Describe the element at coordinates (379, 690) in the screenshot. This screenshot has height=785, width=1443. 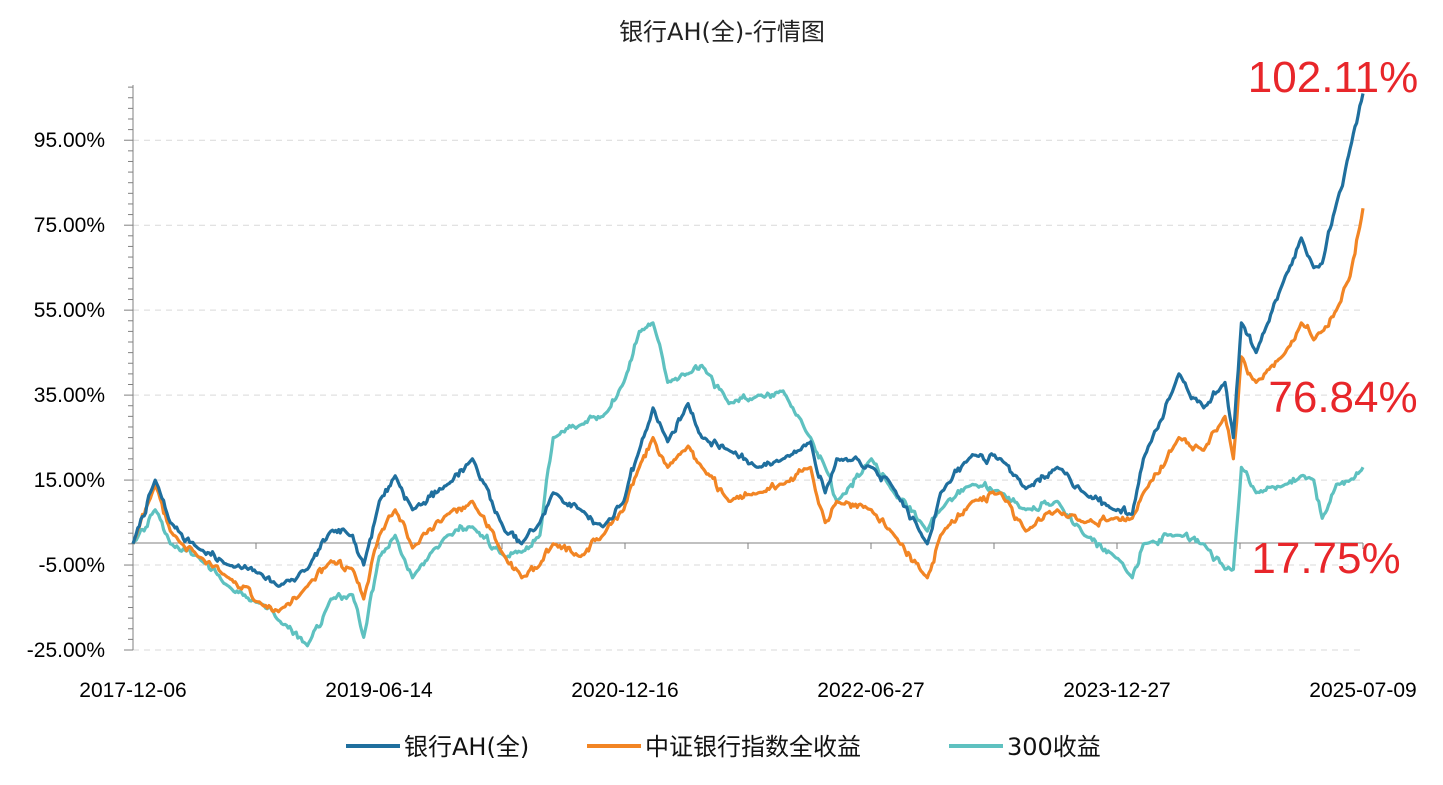
I see `x-tick-label: 2019-06-14` at that location.